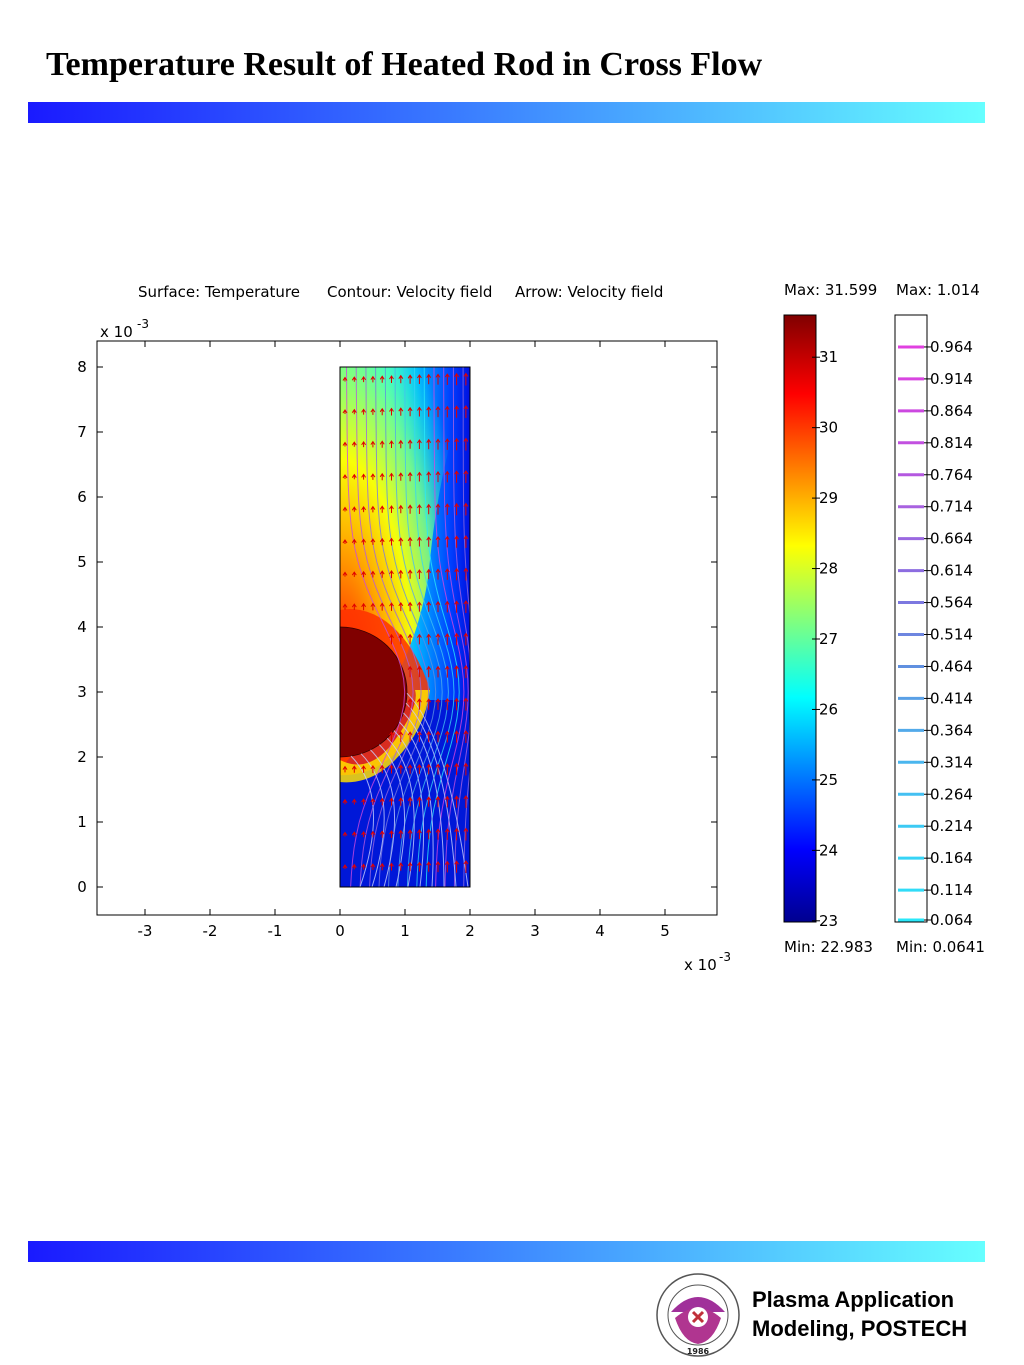  I want to click on velocity-level-label: 0.614, so click(951, 571).